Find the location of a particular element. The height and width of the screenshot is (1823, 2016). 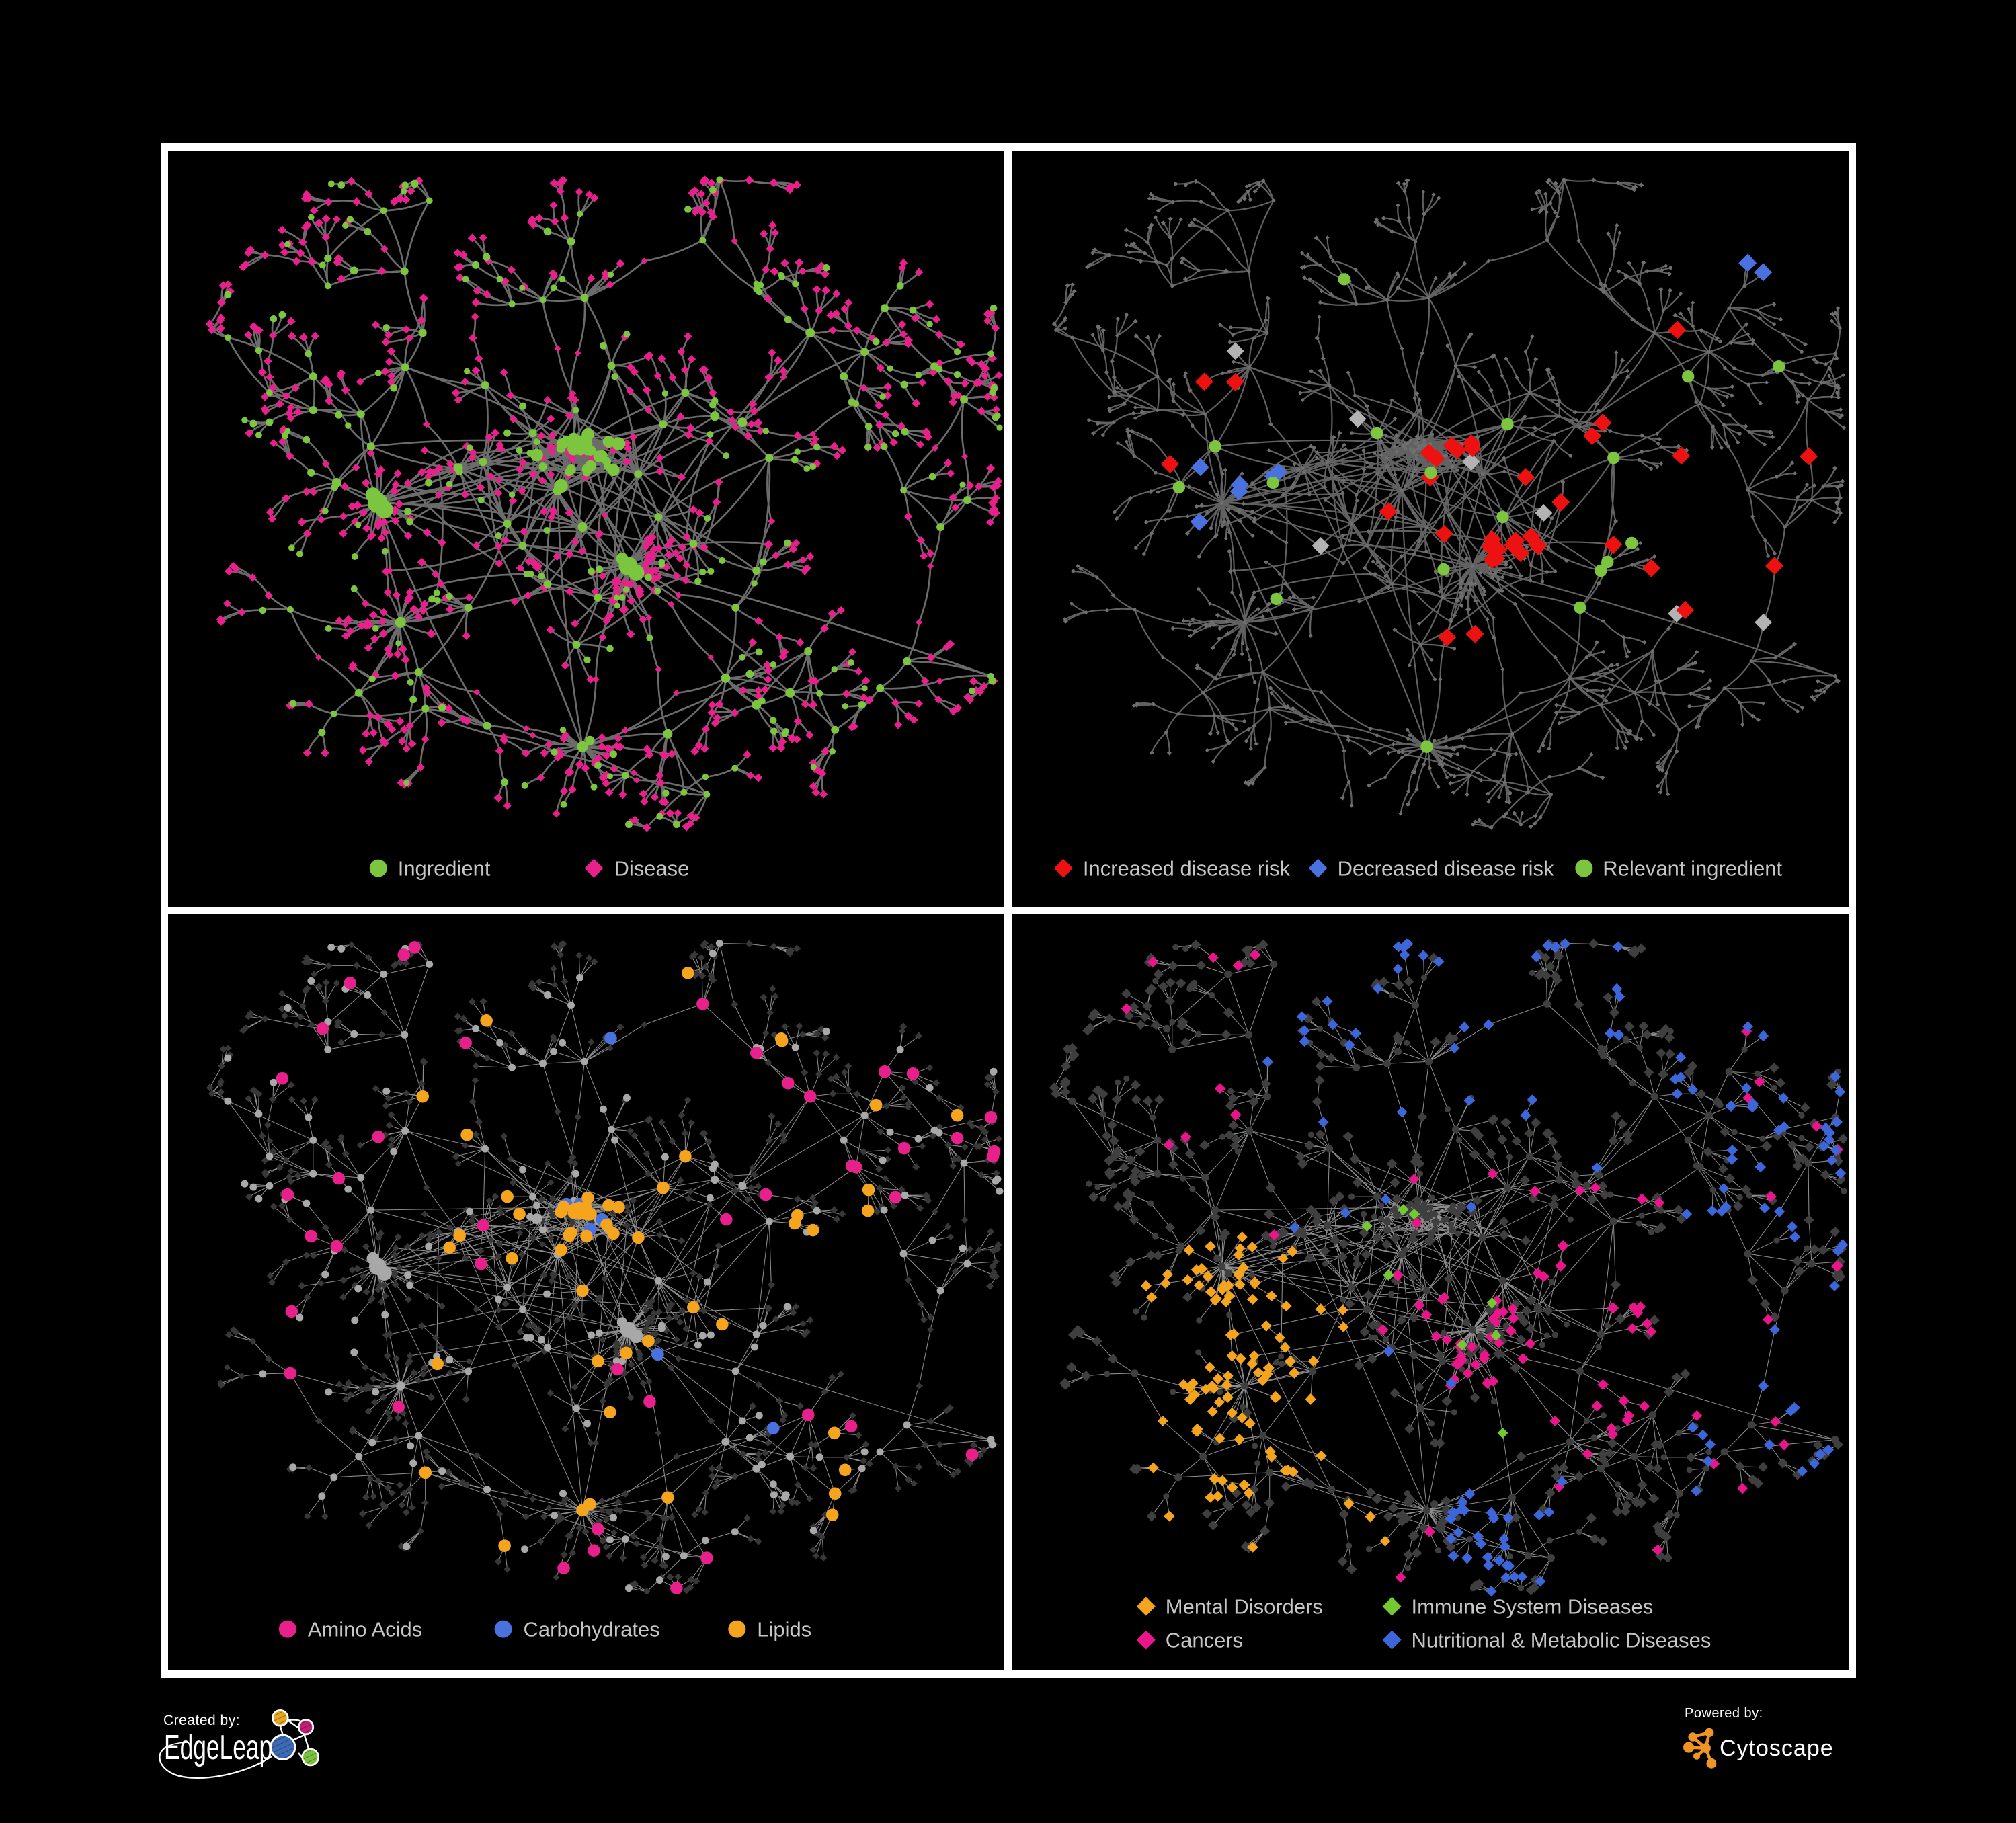

svg-text: Lipids is located at coordinates (784, 1630).